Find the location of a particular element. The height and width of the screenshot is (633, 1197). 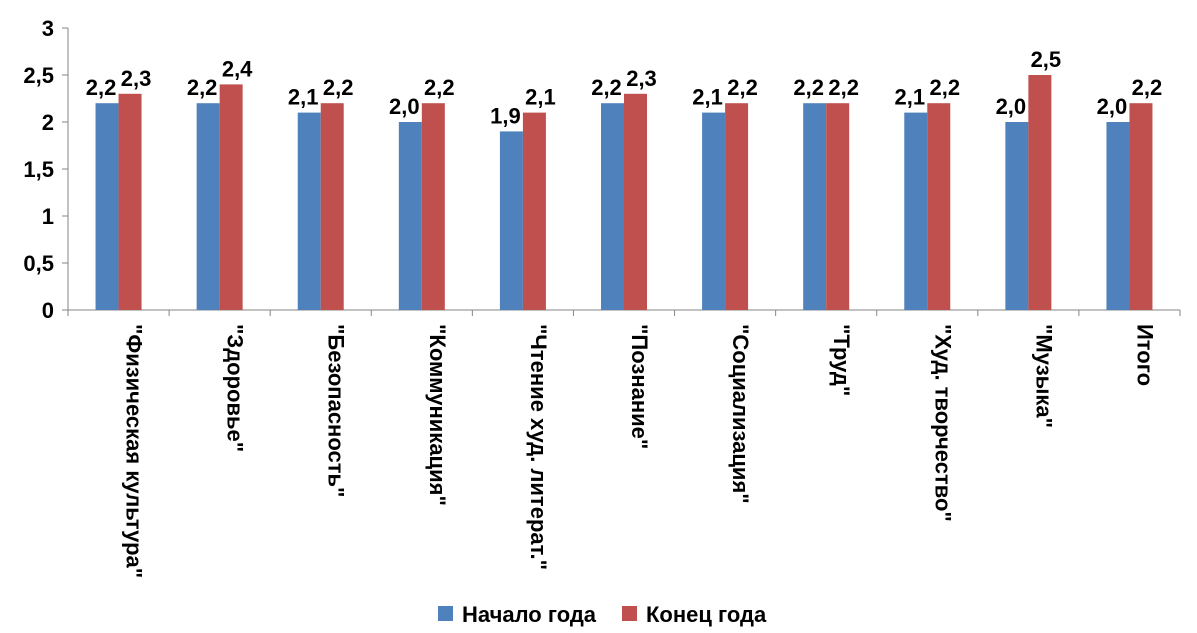

data-label: 1,9 is located at coordinates (505, 115).